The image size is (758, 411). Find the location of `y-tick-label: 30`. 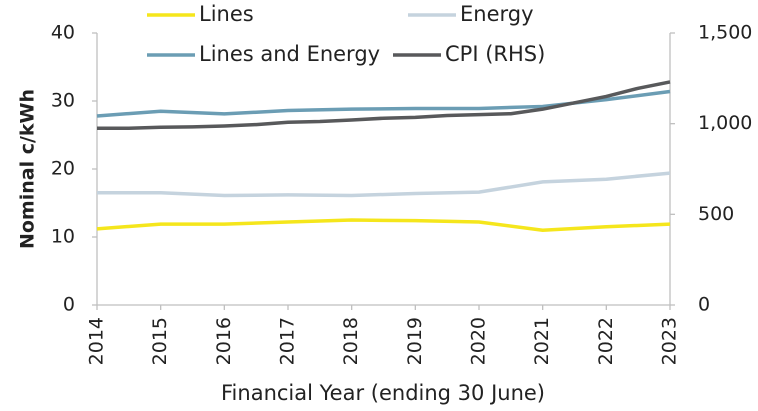

y-tick-label: 30 is located at coordinates (63, 101).